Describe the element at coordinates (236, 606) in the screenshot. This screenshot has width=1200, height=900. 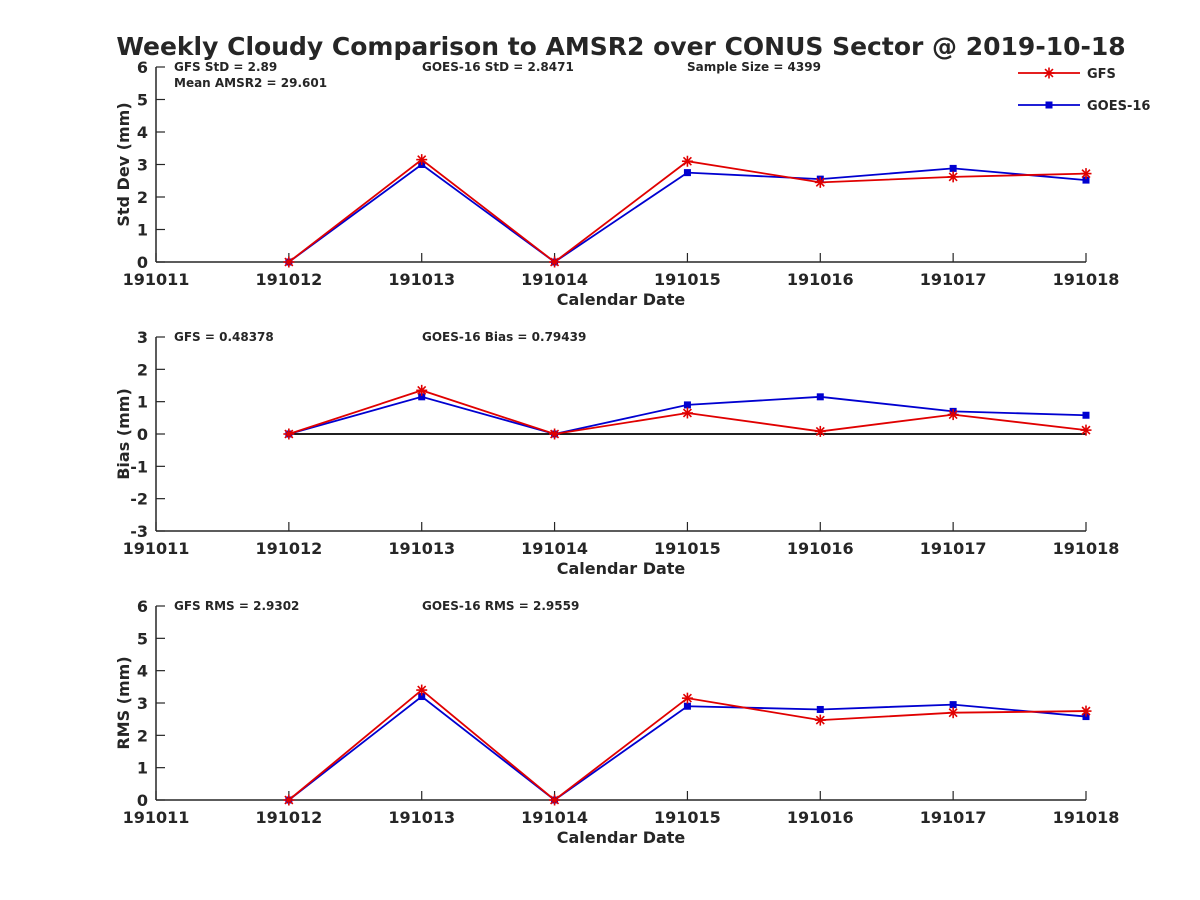
I see `annotation-gfs: GFS RMS = 2.9302` at that location.